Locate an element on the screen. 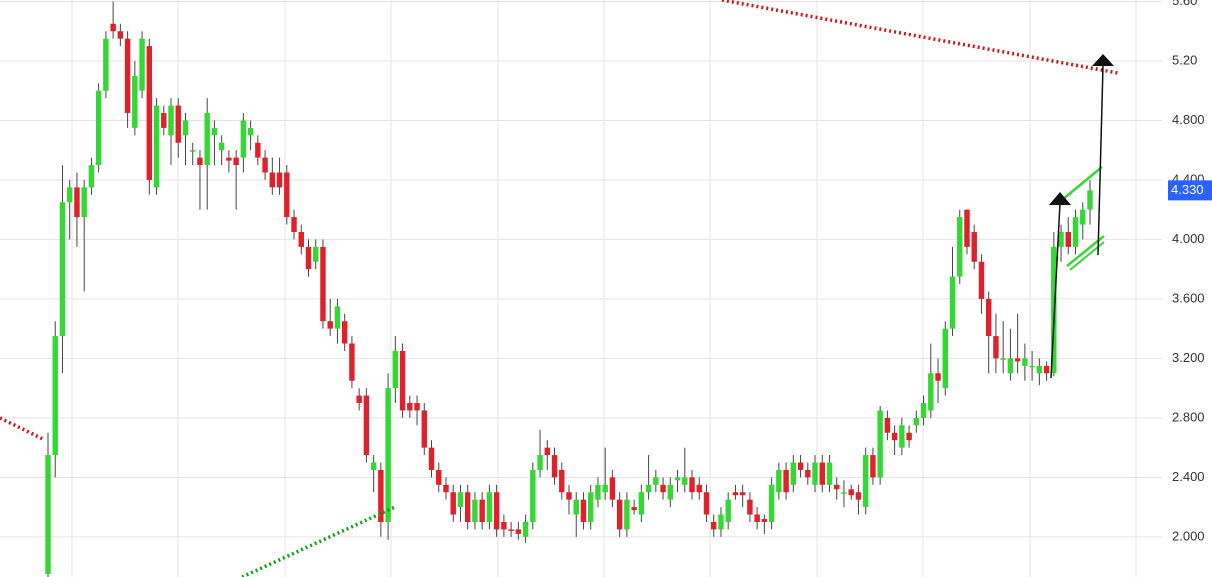 The image size is (1212, 577). y-tick-label: 2.000 is located at coordinates (1188, 535).